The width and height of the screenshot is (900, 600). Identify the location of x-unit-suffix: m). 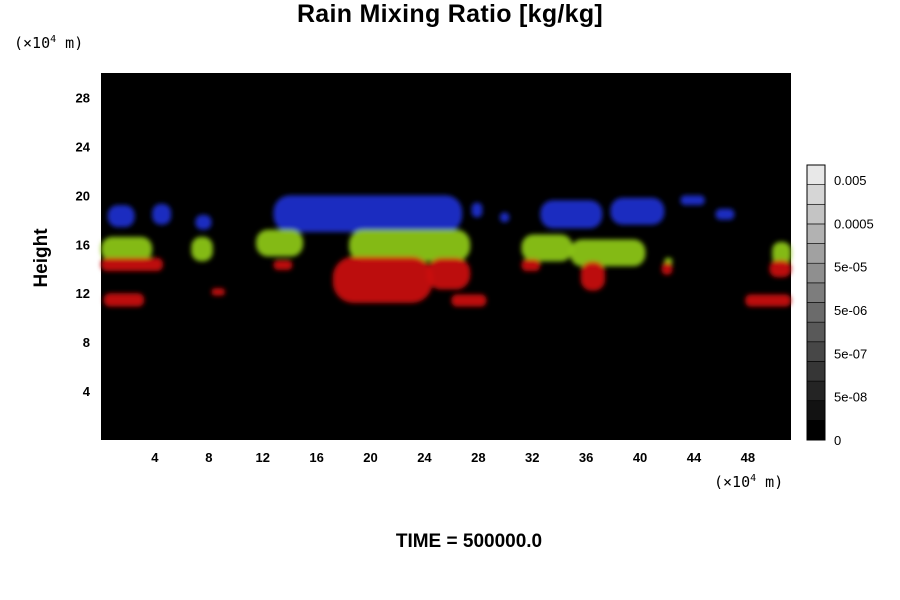
(770, 482).